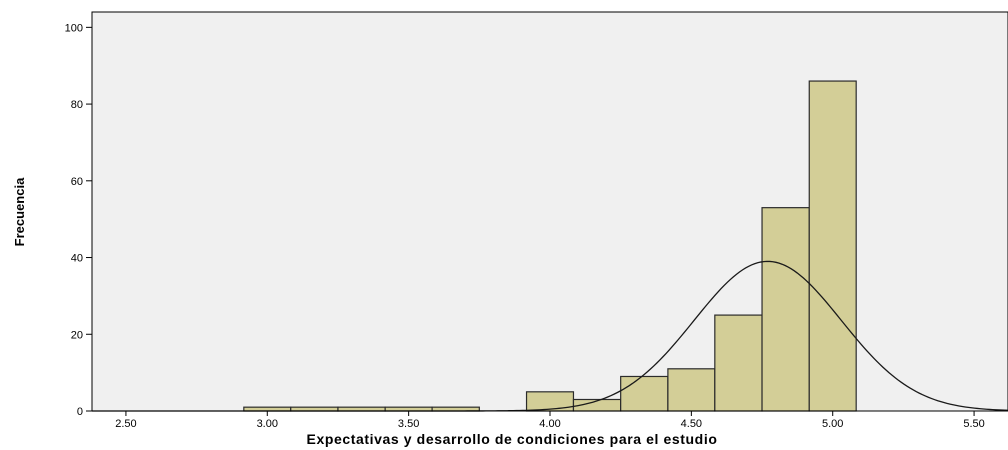 The height and width of the screenshot is (450, 1008). What do you see at coordinates (408, 424) in the screenshot?
I see `x-tick-label: 3.50` at bounding box center [408, 424].